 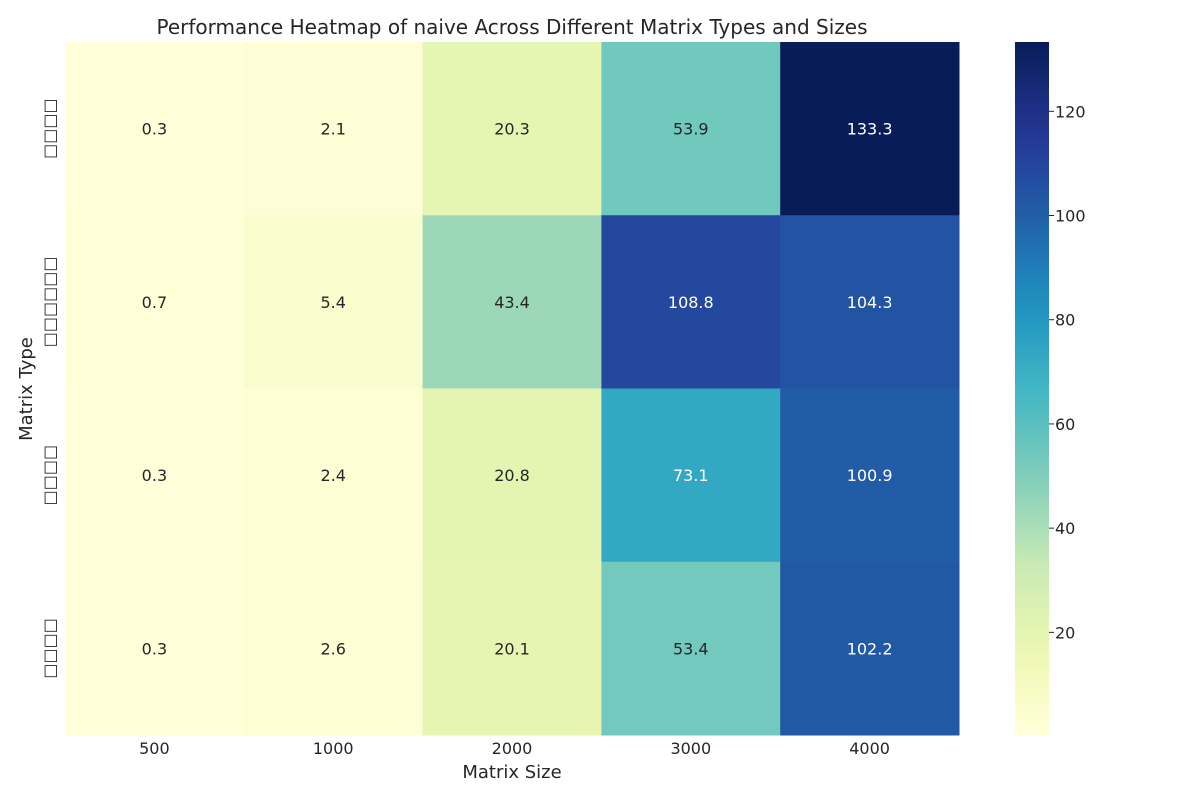 I want to click on x-tick-label: 1000, so click(x=333, y=748).